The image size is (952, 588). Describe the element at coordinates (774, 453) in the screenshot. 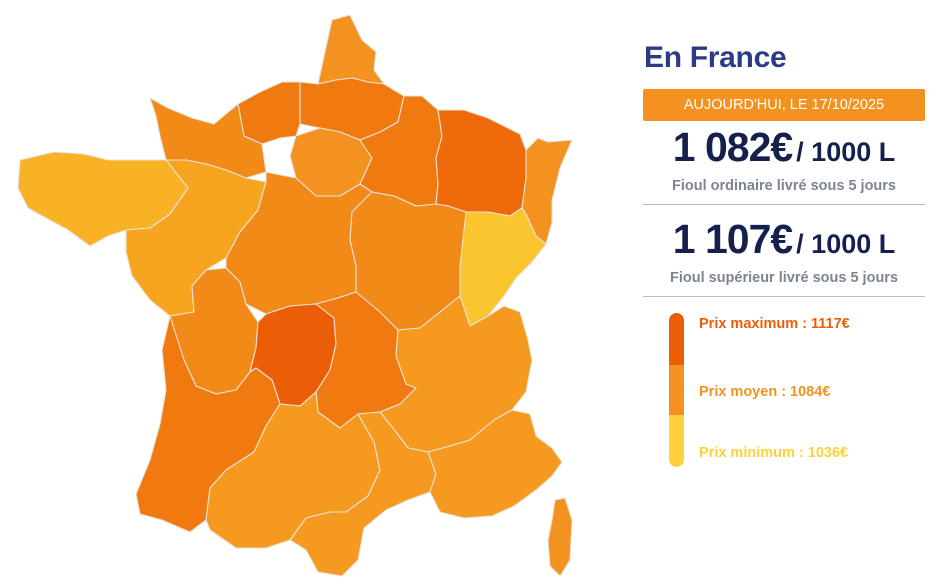

I see `legend-min-label: Prix minimum : 1036€` at that location.